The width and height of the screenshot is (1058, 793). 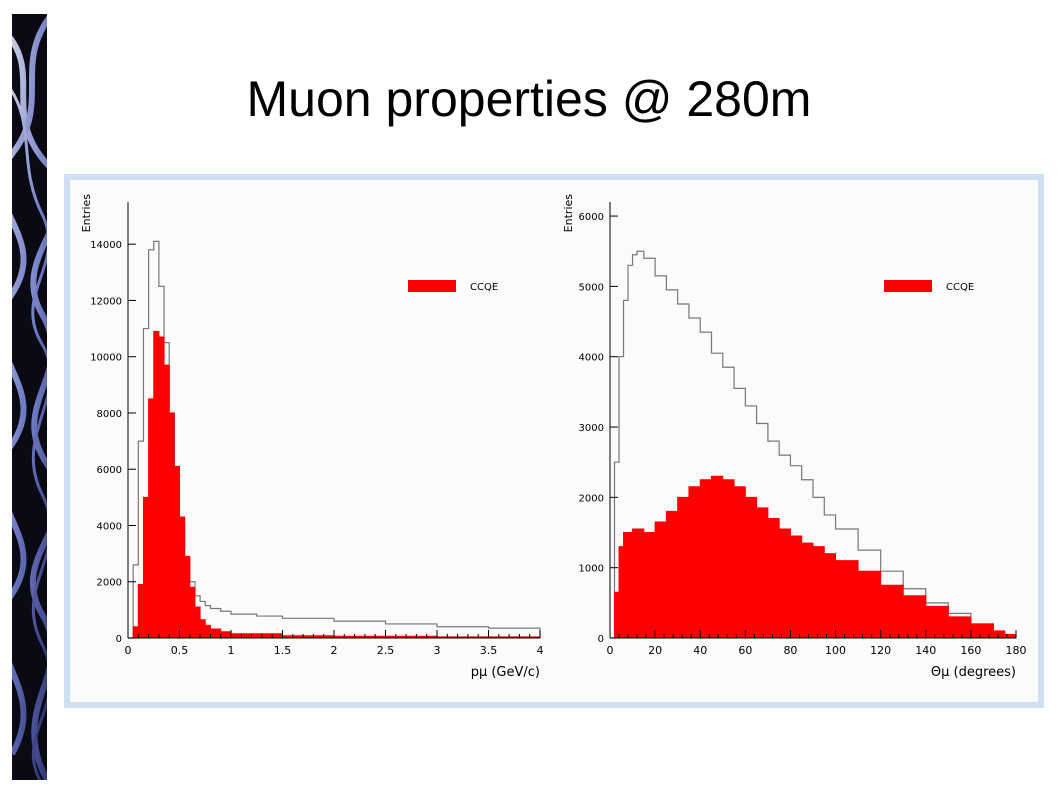 I want to click on x-axis-label: pμ (GeV/c), so click(x=505, y=672).